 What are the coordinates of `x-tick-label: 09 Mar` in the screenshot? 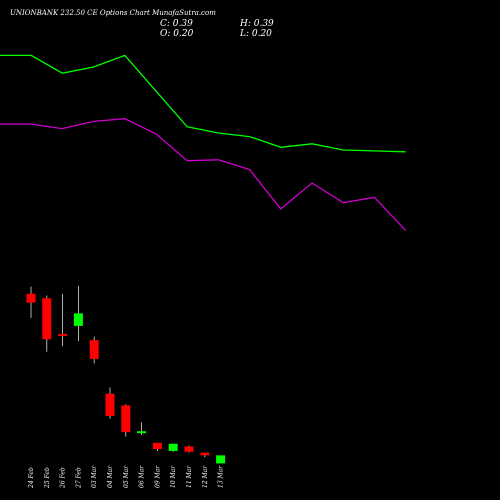 It's located at (157, 476).